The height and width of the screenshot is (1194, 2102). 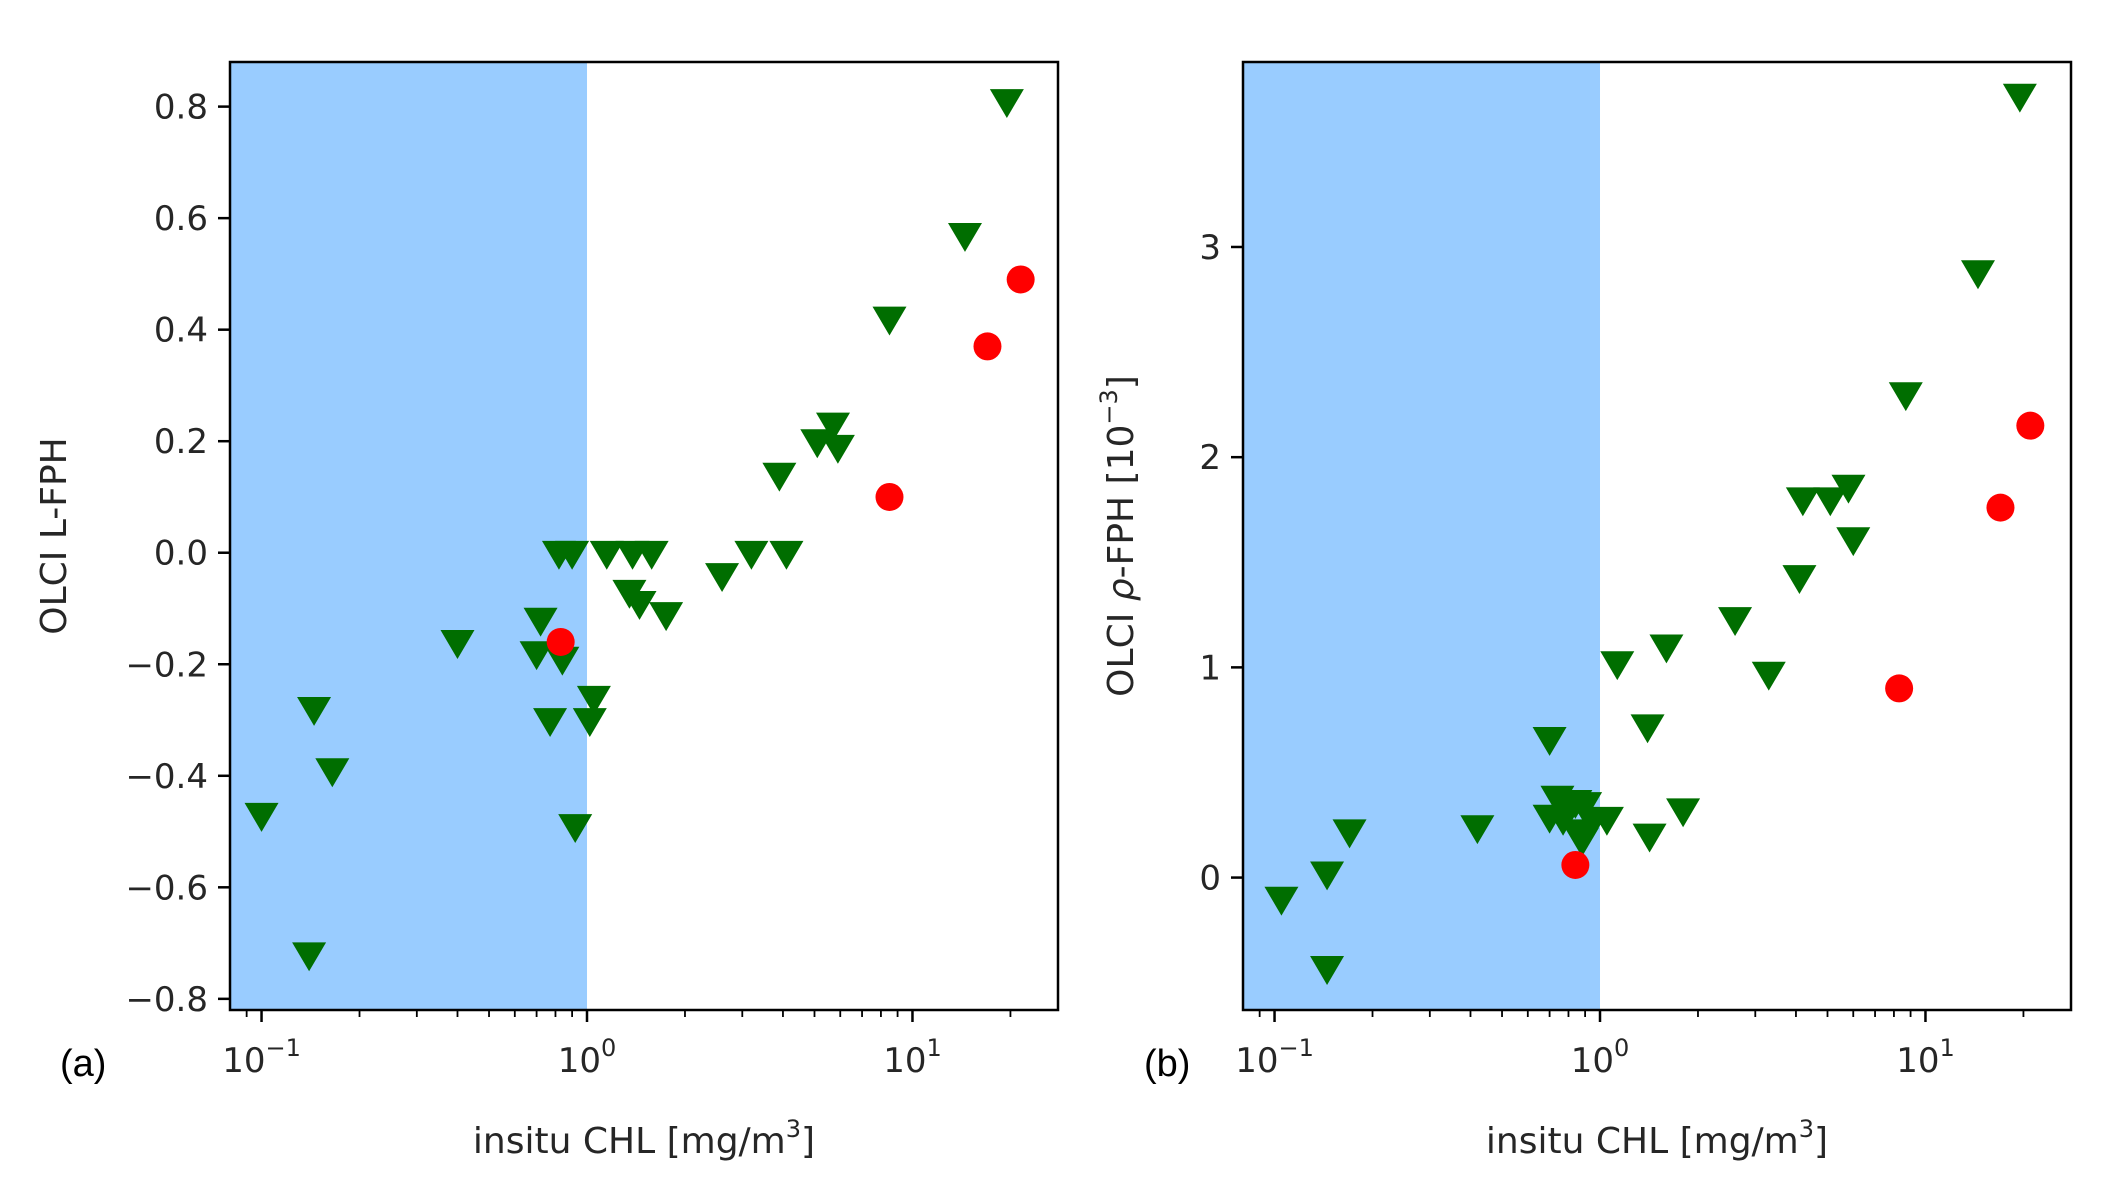 What do you see at coordinates (1118, 536) in the screenshot?
I see `panel-b-ylabel: OLCI ρ-FPH [10−3]` at bounding box center [1118, 536].